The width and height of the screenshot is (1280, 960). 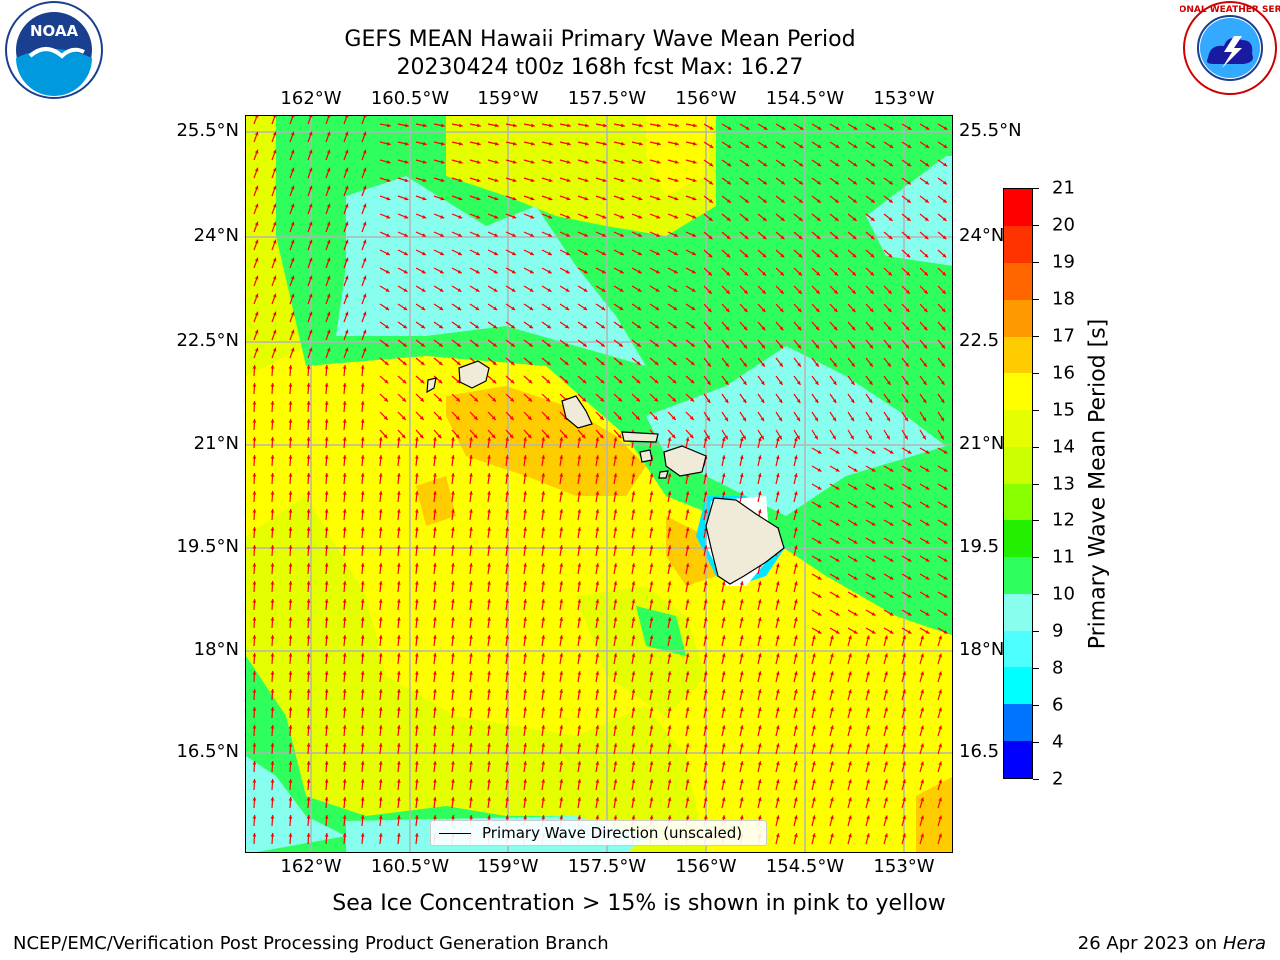 I want to click on colorbar-tick-label: 21, so click(x=1063, y=188).